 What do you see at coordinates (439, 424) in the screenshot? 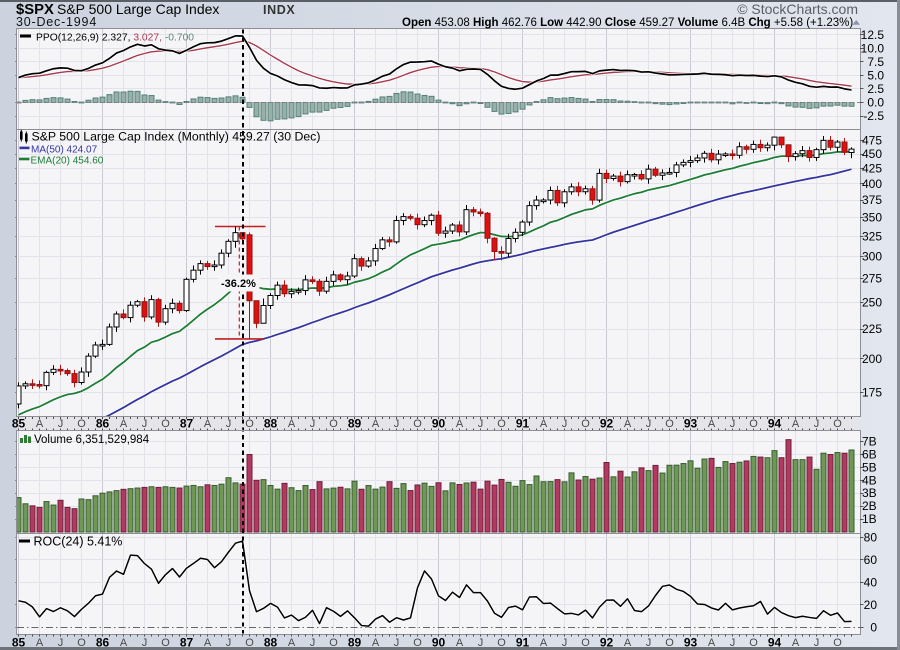
I see `svg-text: 90` at bounding box center [439, 424].